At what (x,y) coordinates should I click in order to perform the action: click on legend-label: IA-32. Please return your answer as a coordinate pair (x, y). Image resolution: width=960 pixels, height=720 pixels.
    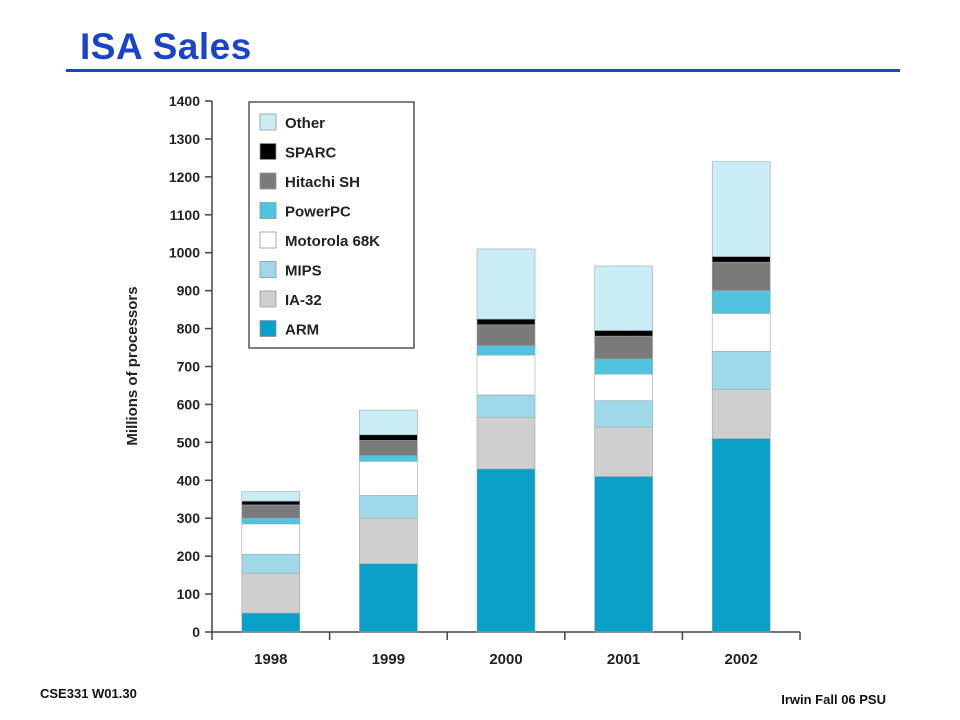
    Looking at the image, I should click on (303, 300).